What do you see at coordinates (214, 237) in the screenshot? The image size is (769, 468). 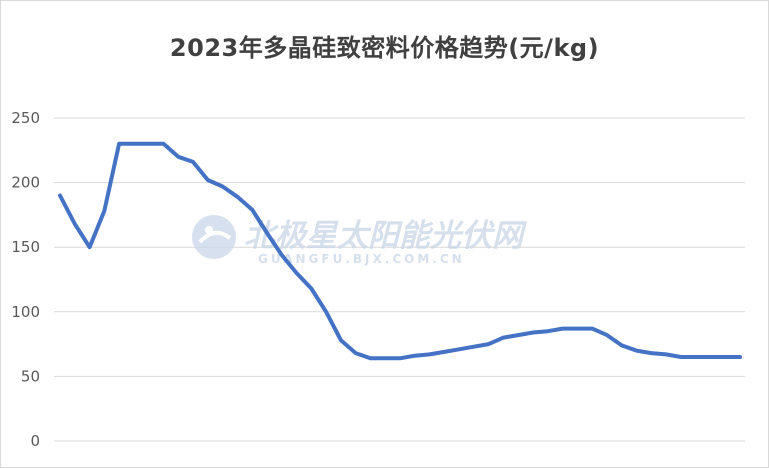 I see `watermark-logo-icon` at bounding box center [214, 237].